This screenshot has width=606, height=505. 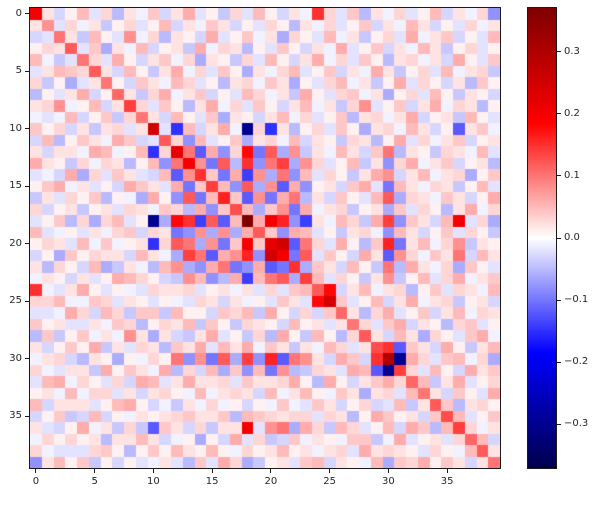 What do you see at coordinates (36, 481) in the screenshot?
I see `x-tick-label: 0` at bounding box center [36, 481].